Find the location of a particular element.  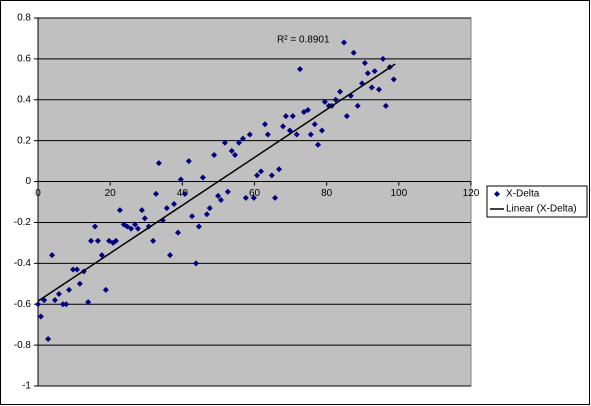

y-tick-label: 0 is located at coordinates (28, 181).